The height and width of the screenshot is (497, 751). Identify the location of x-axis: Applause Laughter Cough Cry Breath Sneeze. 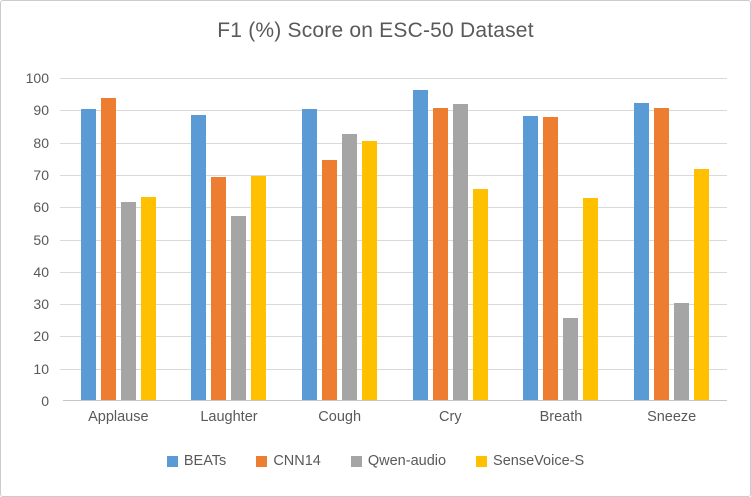
(395, 419).